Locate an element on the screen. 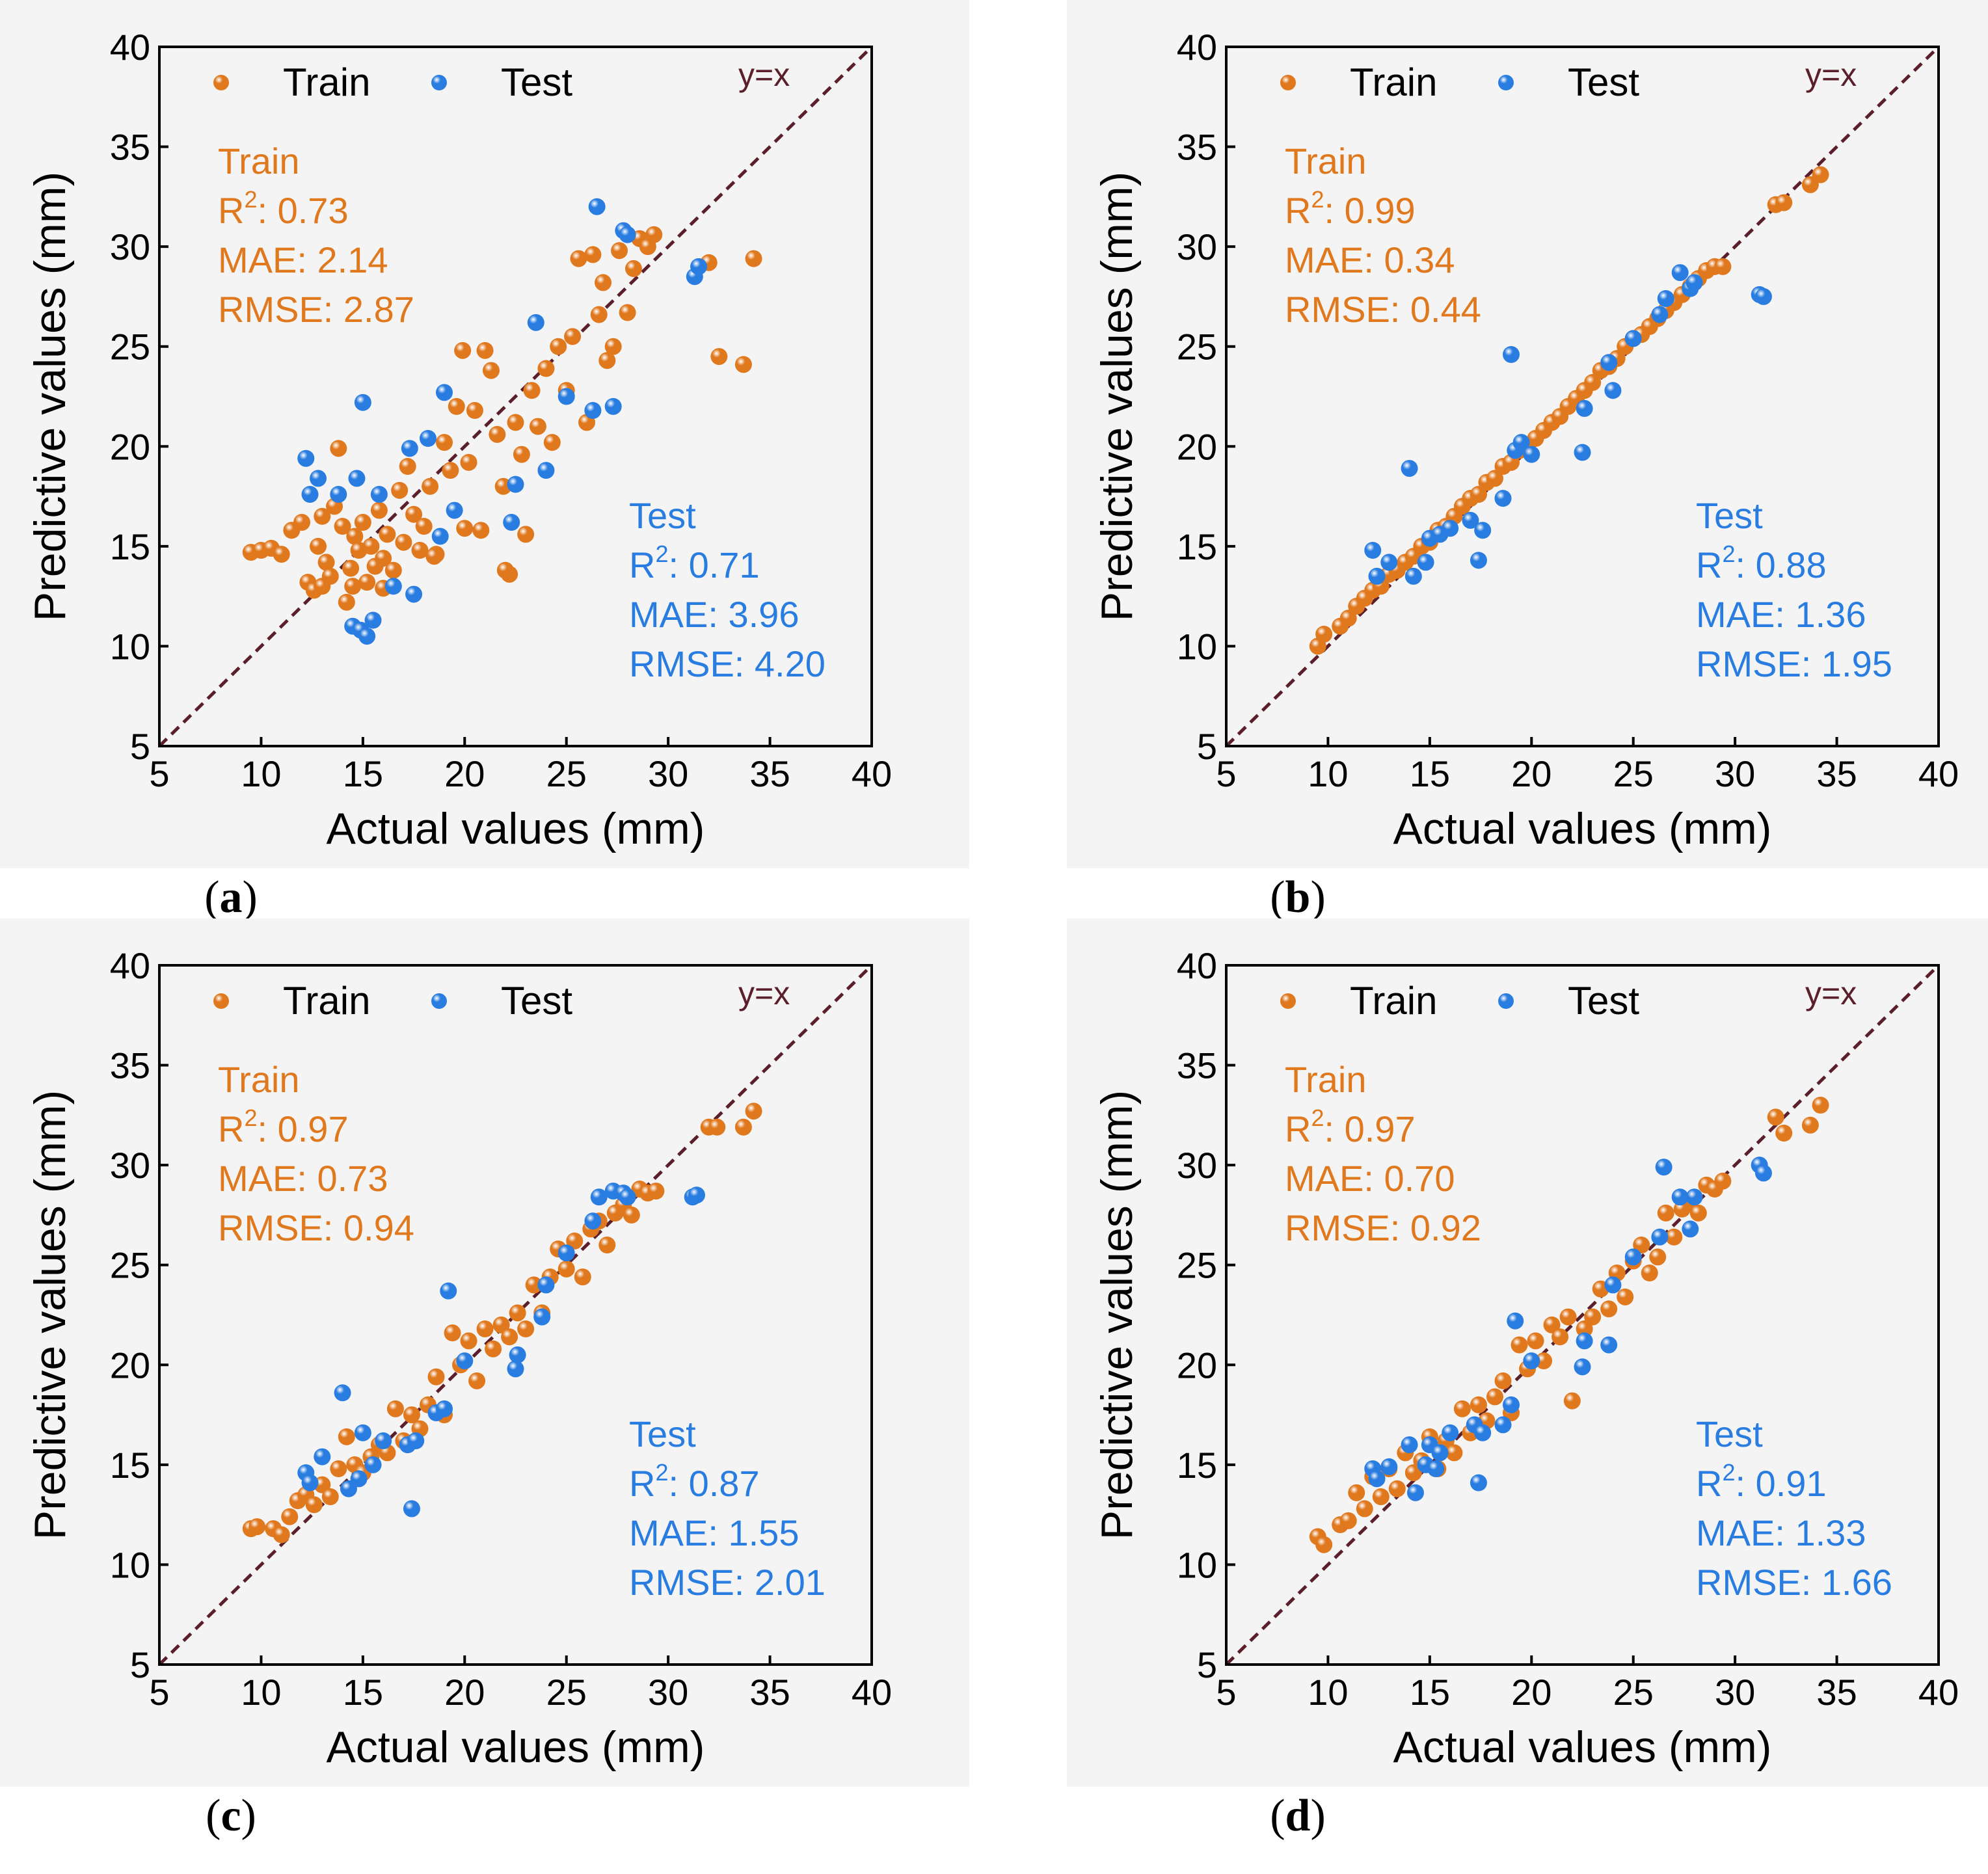 The height and width of the screenshot is (1874, 1988). legend-test-label: Test is located at coordinates (1603, 1001).